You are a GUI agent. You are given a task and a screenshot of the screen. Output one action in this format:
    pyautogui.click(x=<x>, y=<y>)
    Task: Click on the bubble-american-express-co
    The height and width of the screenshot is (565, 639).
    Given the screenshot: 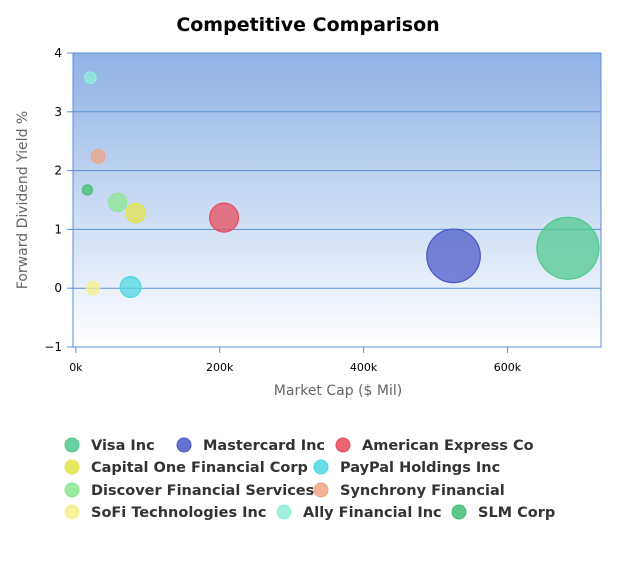 What is the action you would take?
    pyautogui.click(x=224, y=217)
    